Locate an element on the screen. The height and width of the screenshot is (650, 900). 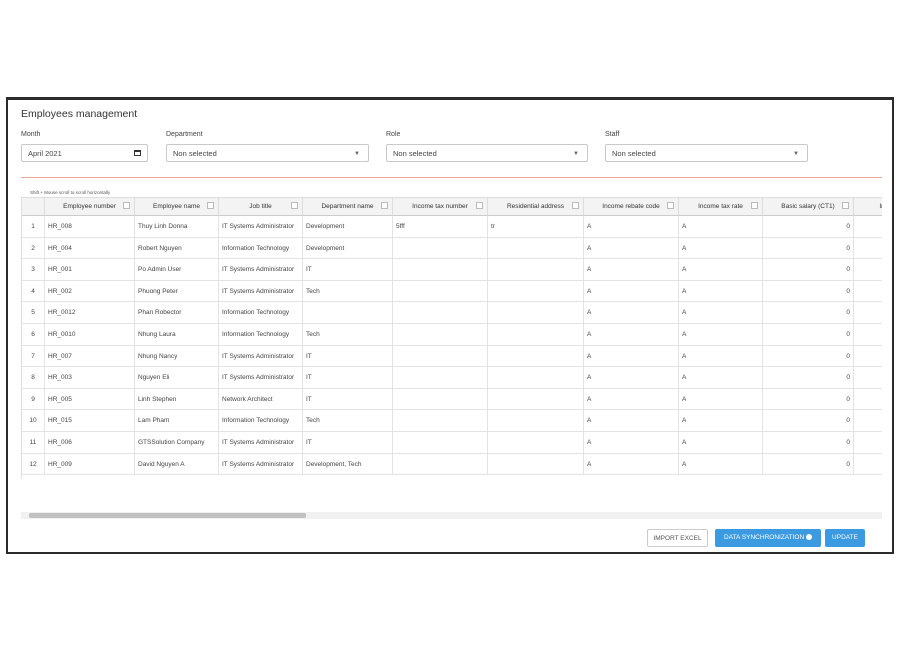
cell: HR_006 is located at coordinates (90, 443).